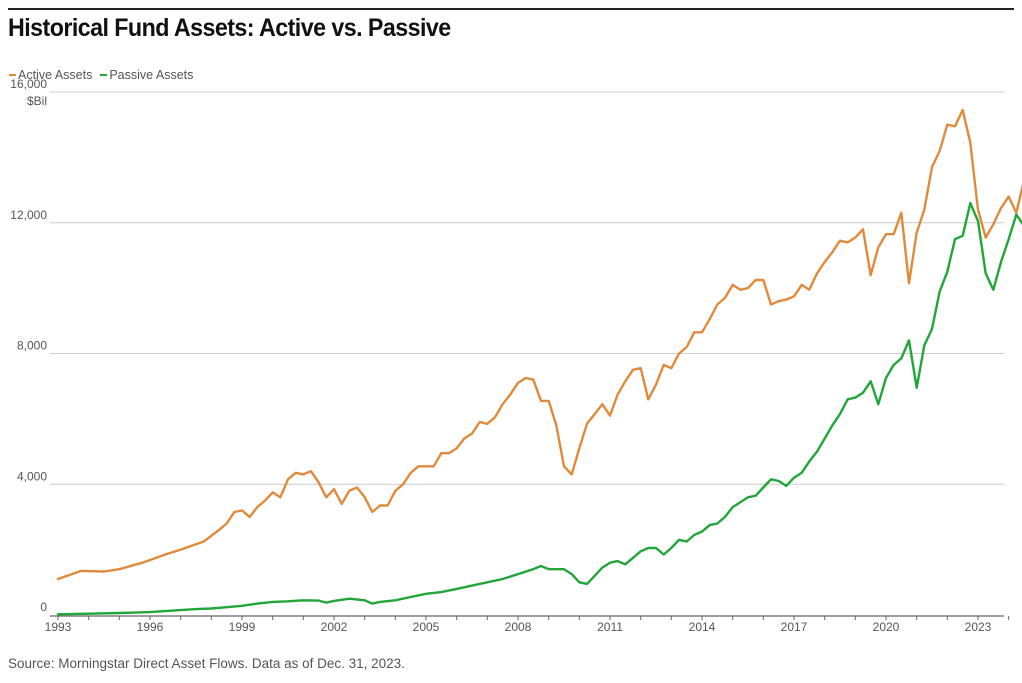 The image size is (1022, 683). What do you see at coordinates (58, 627) in the screenshot?
I see `x-tick-label-1993: 1993` at bounding box center [58, 627].